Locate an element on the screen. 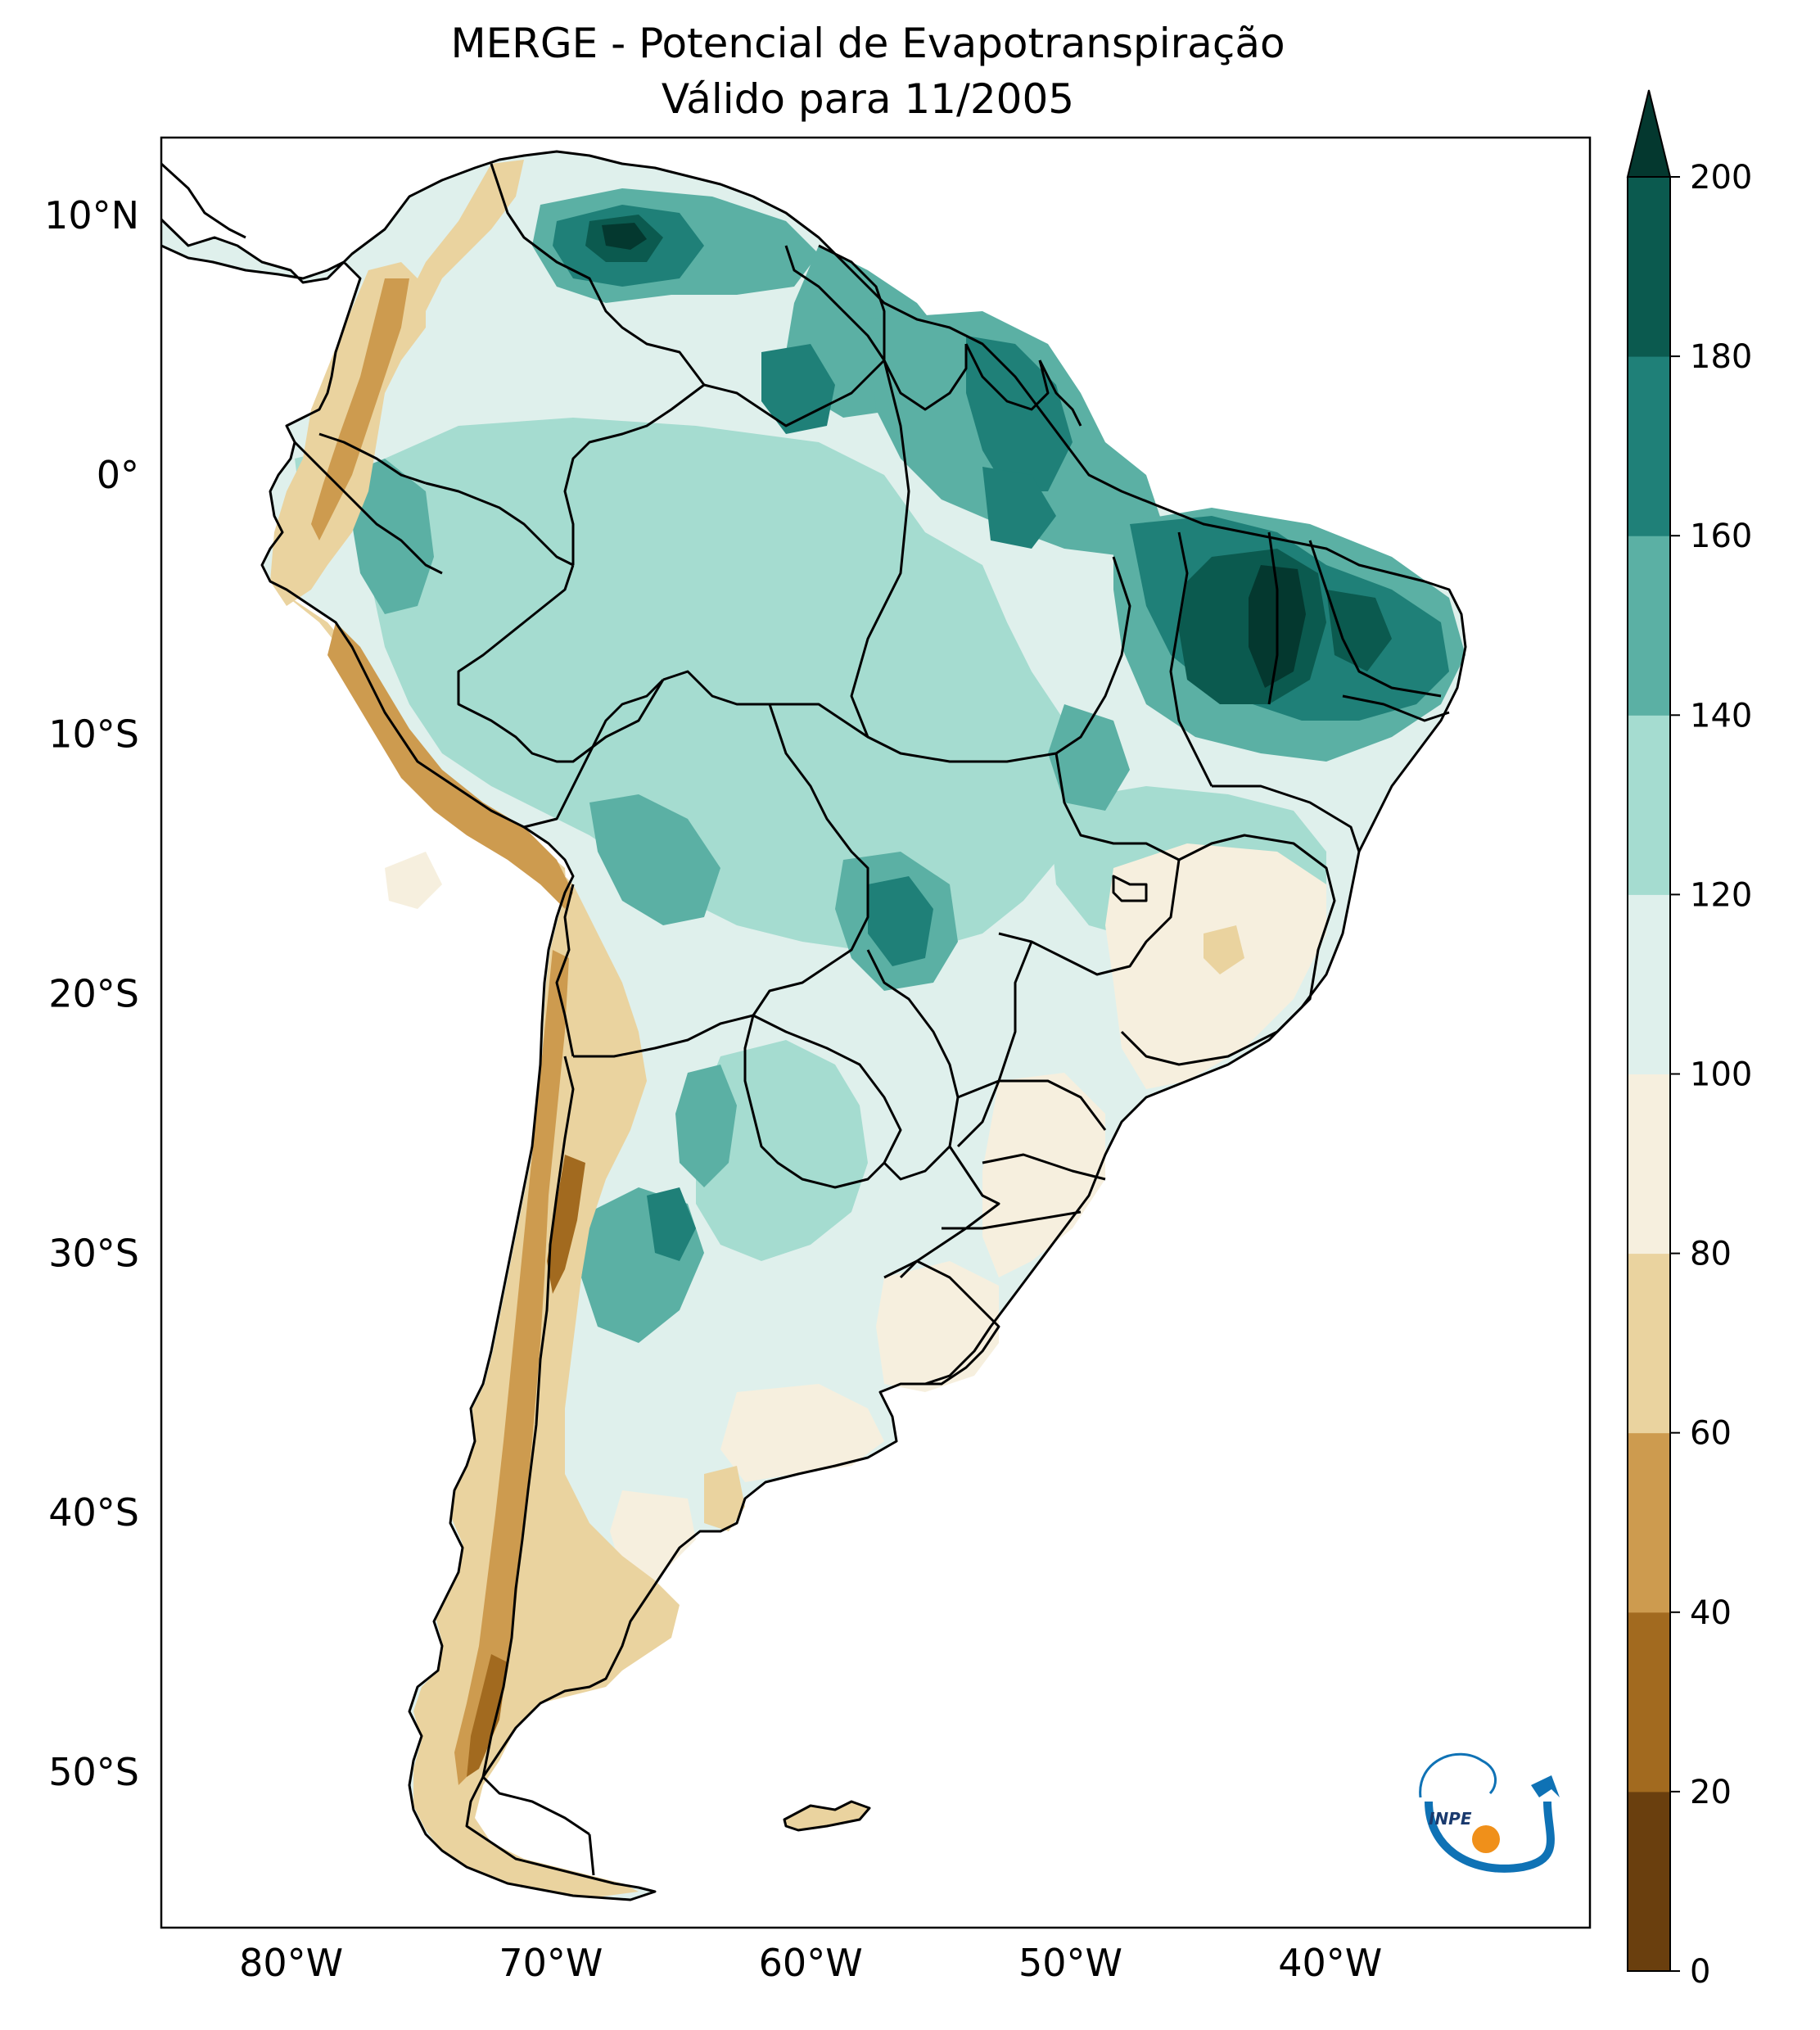 Image resolution: width=1820 pixels, height=2030 pixels. colorbar-tick-label: 180 is located at coordinates (1721, 357).